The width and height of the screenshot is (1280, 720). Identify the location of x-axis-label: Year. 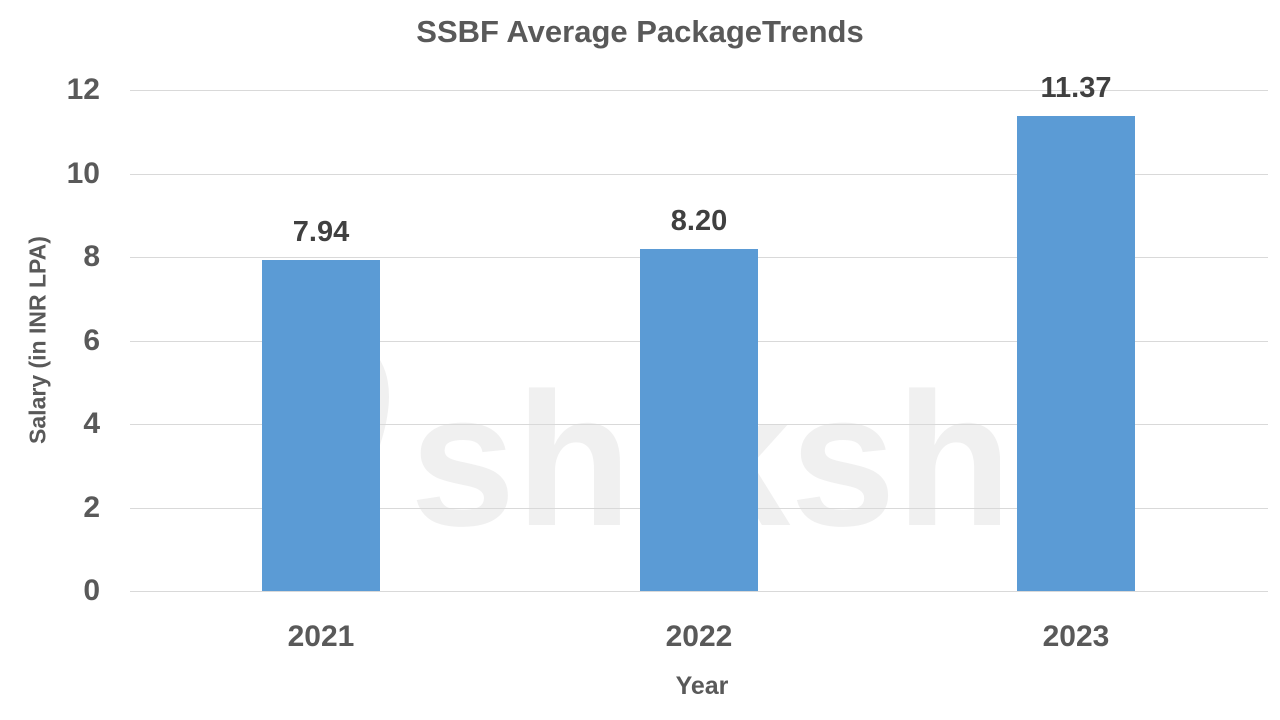
(702, 686).